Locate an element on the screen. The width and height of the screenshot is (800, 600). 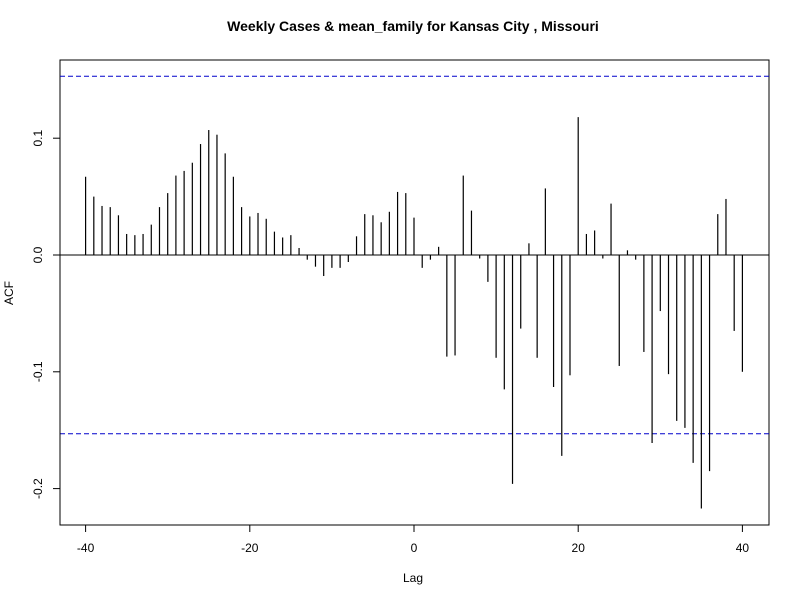
y-axis-label: ACF is located at coordinates (9, 293).